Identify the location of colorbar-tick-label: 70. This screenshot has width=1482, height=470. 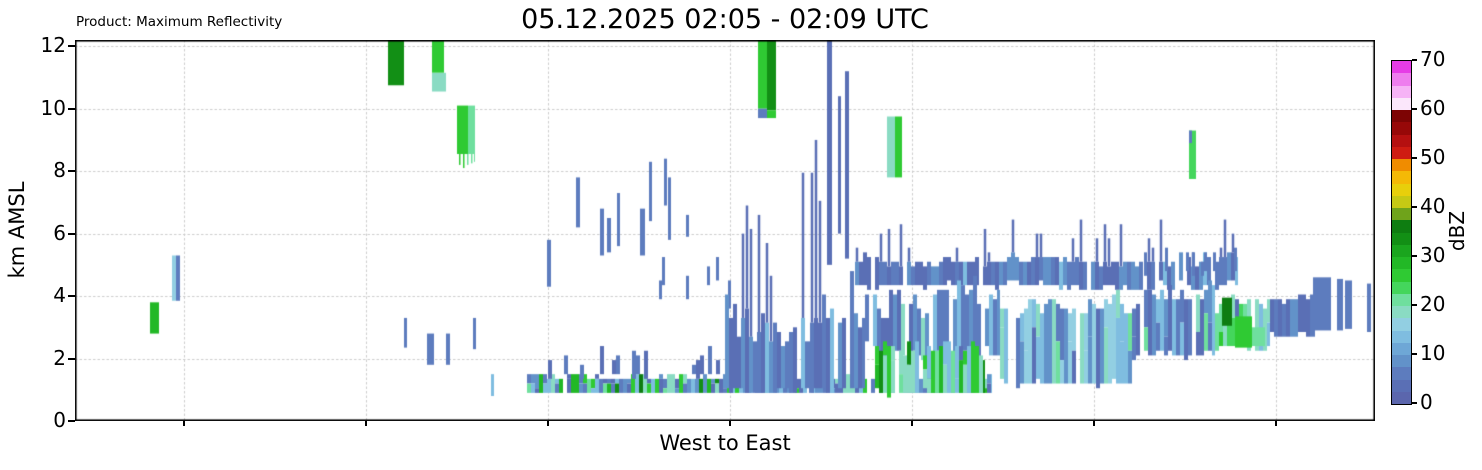
(1433, 59).